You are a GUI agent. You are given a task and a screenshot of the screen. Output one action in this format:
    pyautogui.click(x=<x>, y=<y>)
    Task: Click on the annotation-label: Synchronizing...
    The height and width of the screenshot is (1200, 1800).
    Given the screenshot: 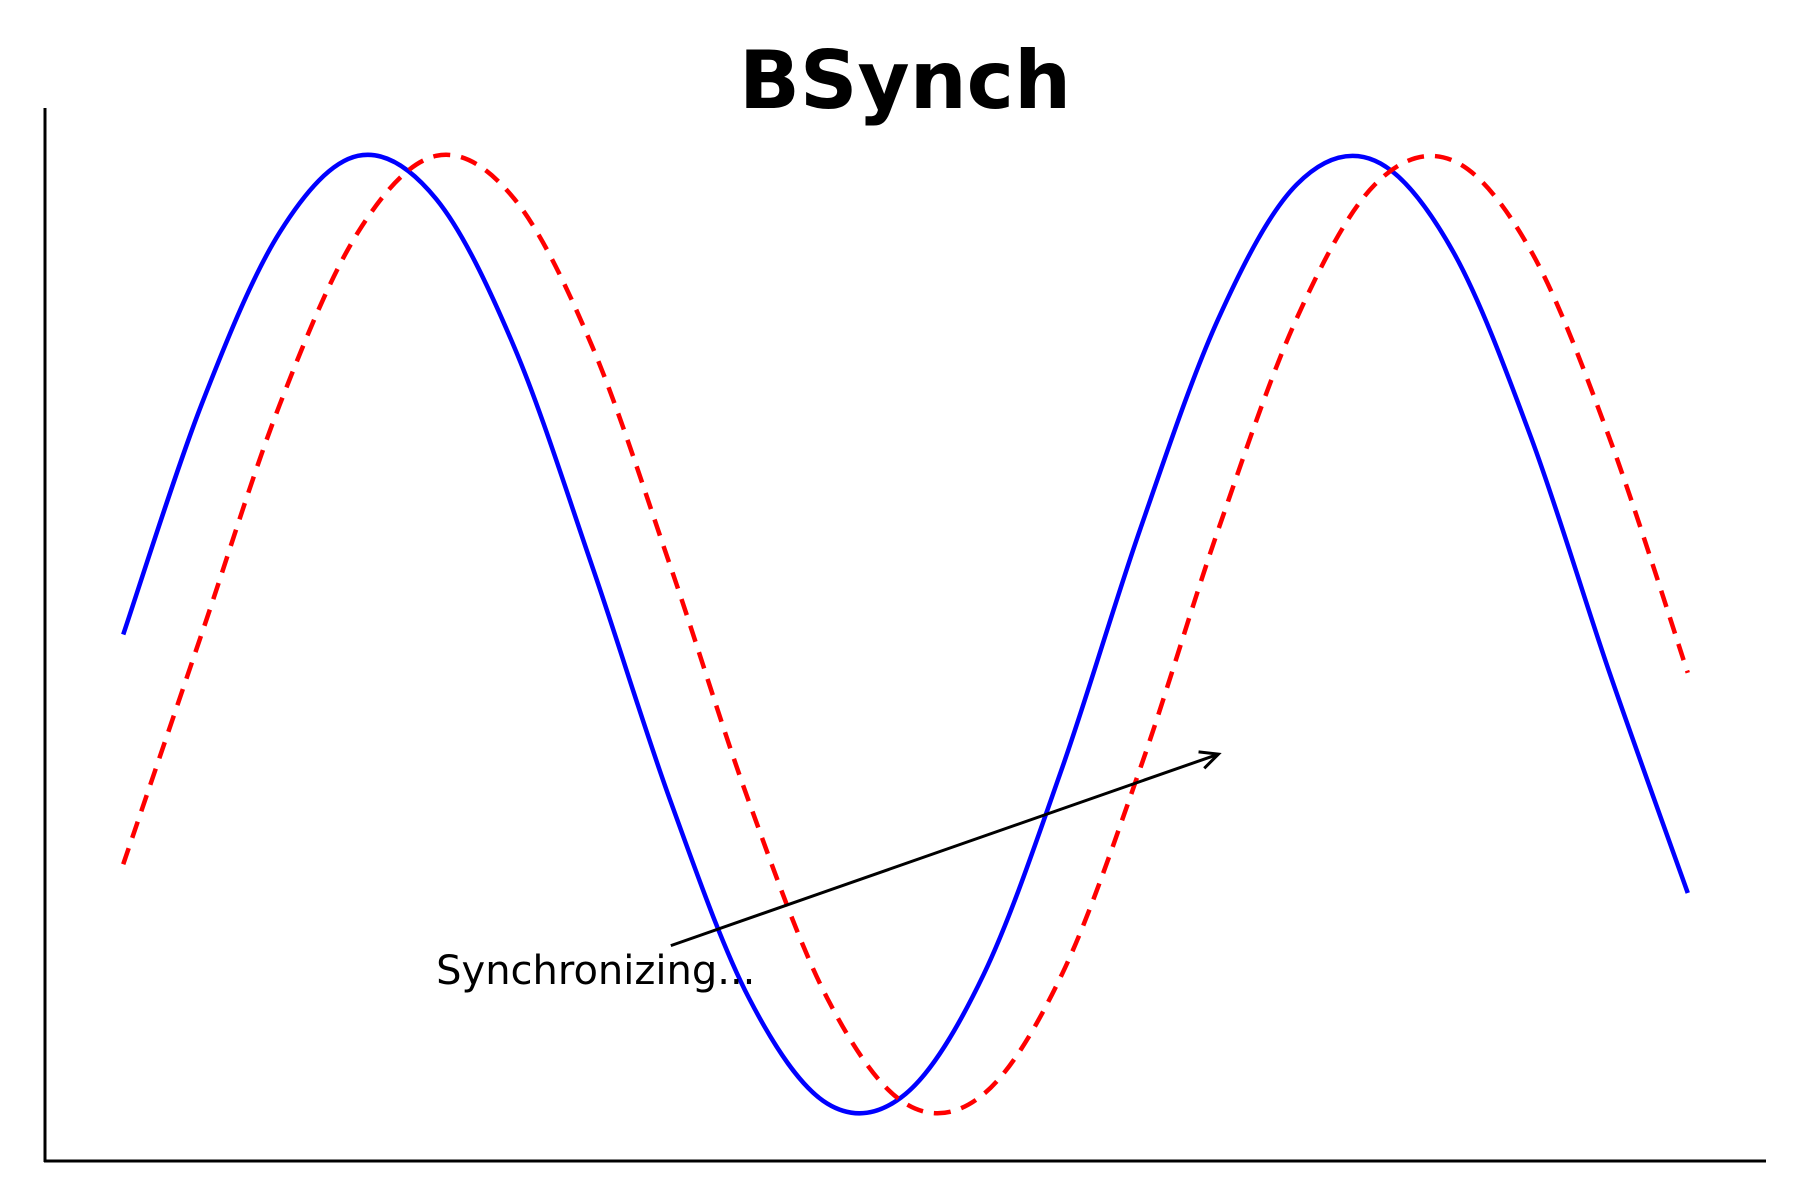 What is the action you would take?
    pyautogui.click(x=595, y=971)
    